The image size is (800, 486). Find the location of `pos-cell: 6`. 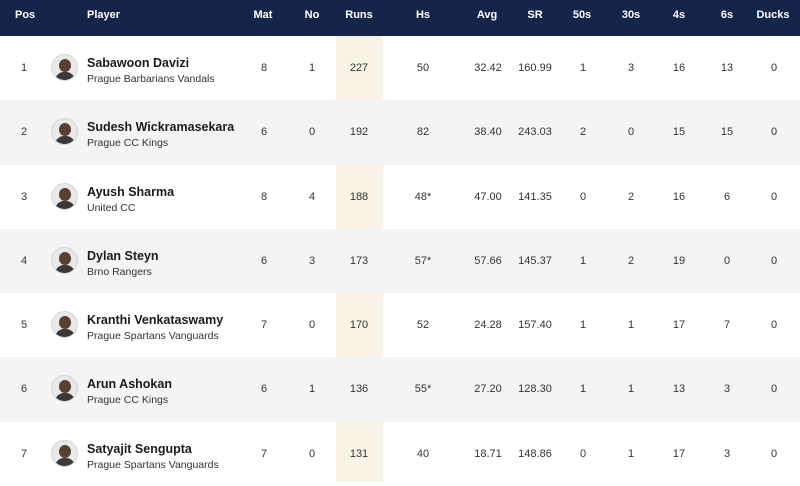

pos-cell: 6 is located at coordinates (24, 389).